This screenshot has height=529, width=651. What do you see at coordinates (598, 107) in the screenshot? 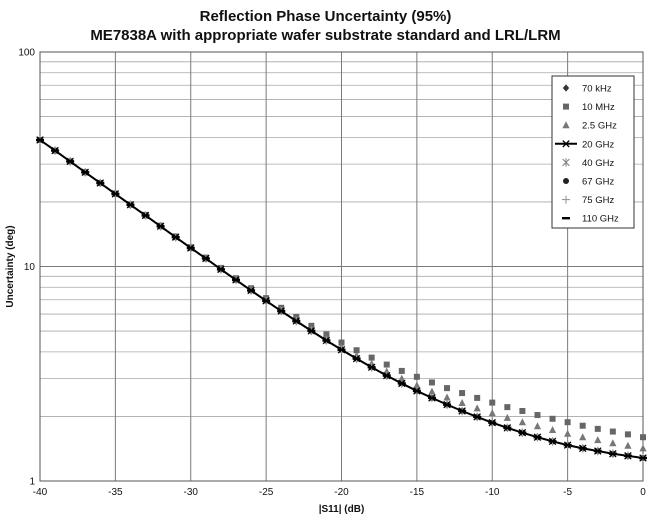
I see `legend-label: 10 MHz` at bounding box center [598, 107].